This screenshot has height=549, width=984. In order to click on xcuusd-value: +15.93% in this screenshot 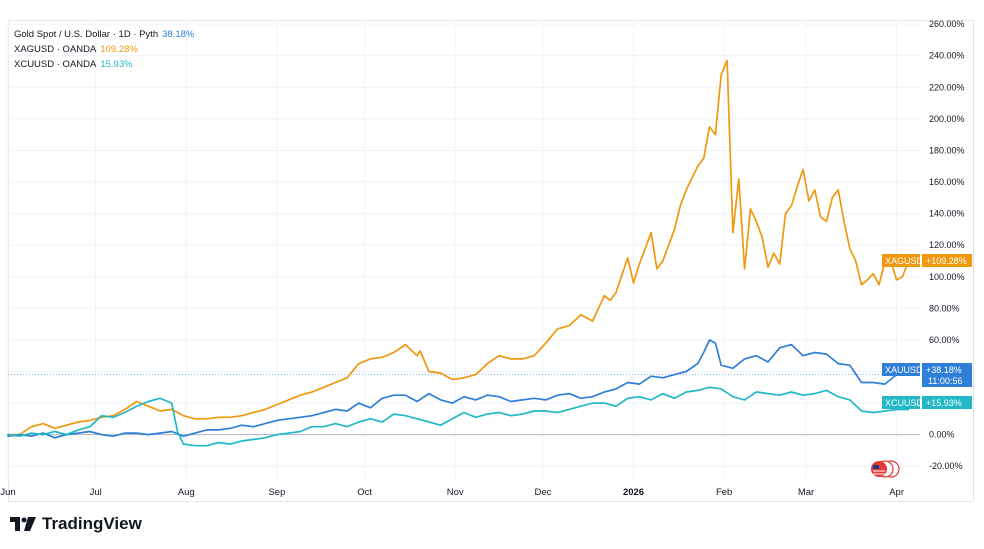, I will do `click(944, 403)`.